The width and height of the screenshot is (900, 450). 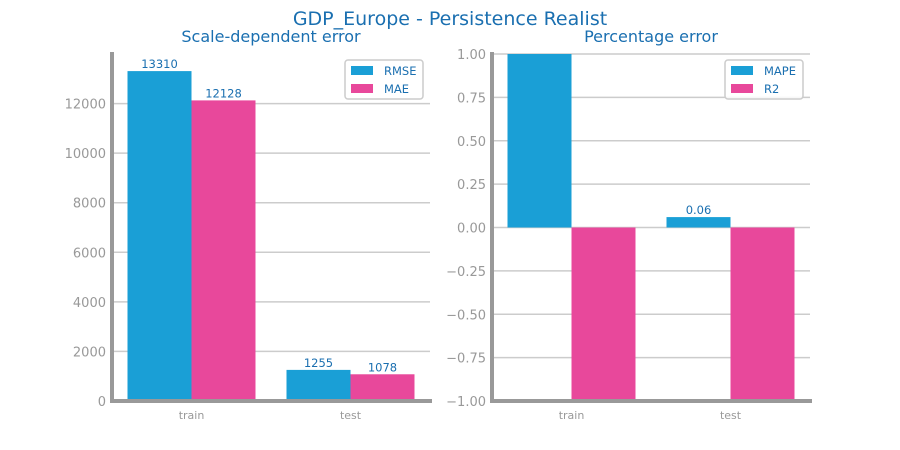 What do you see at coordinates (698, 222) in the screenshot?
I see `bar-mape-test` at bounding box center [698, 222].